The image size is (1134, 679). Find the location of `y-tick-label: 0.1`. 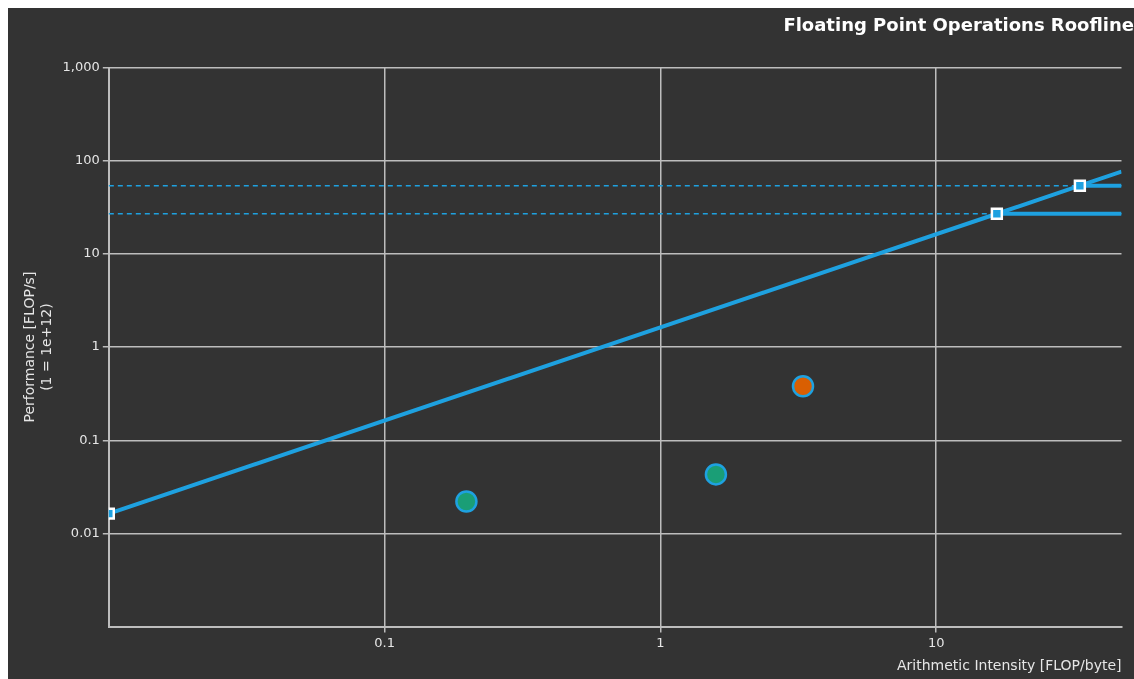

y-tick-label: 0.1 is located at coordinates (89, 439).